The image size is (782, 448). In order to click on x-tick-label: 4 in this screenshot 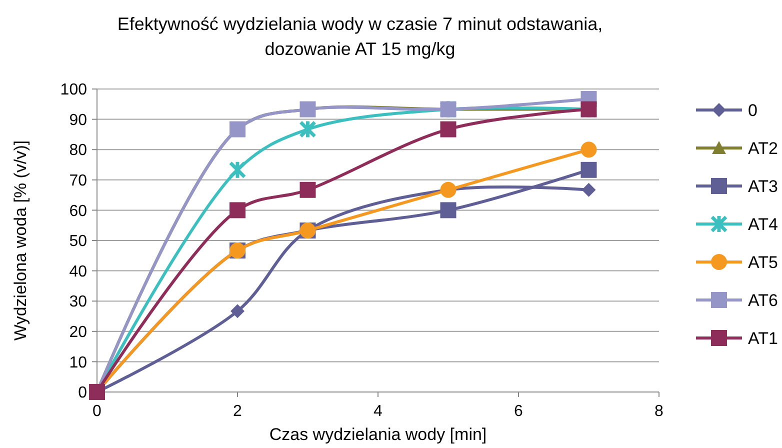, I will do `click(378, 411)`.